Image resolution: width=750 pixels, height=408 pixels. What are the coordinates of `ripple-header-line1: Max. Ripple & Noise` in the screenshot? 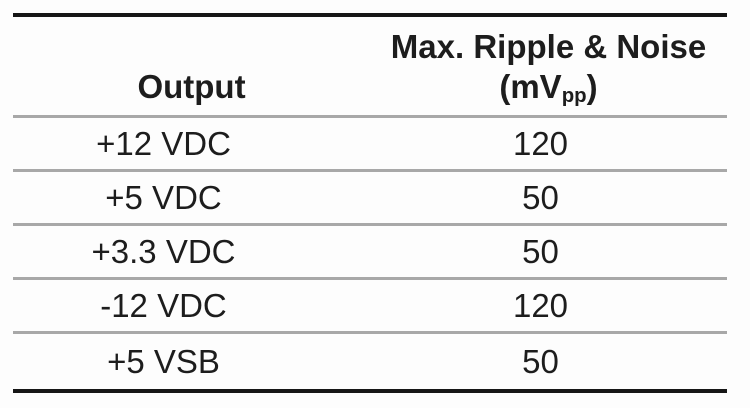 It's located at (548, 46).